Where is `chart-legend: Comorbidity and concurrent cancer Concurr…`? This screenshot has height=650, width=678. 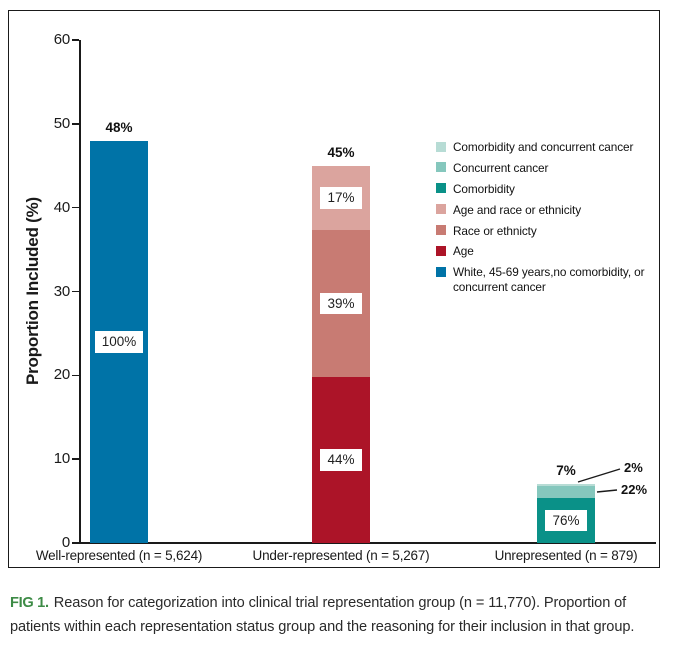 chart-legend: Comorbidity and concurrent cancer Concurr… is located at coordinates (548, 220).